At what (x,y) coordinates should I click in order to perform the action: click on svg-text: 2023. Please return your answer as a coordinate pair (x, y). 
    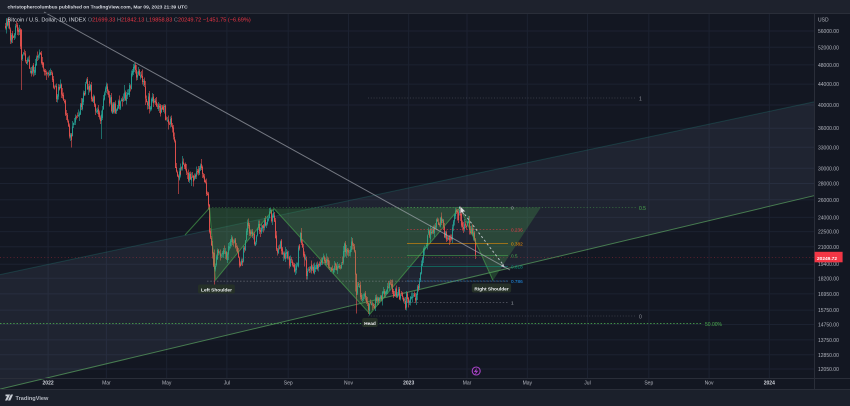
    Looking at the image, I should click on (408, 384).